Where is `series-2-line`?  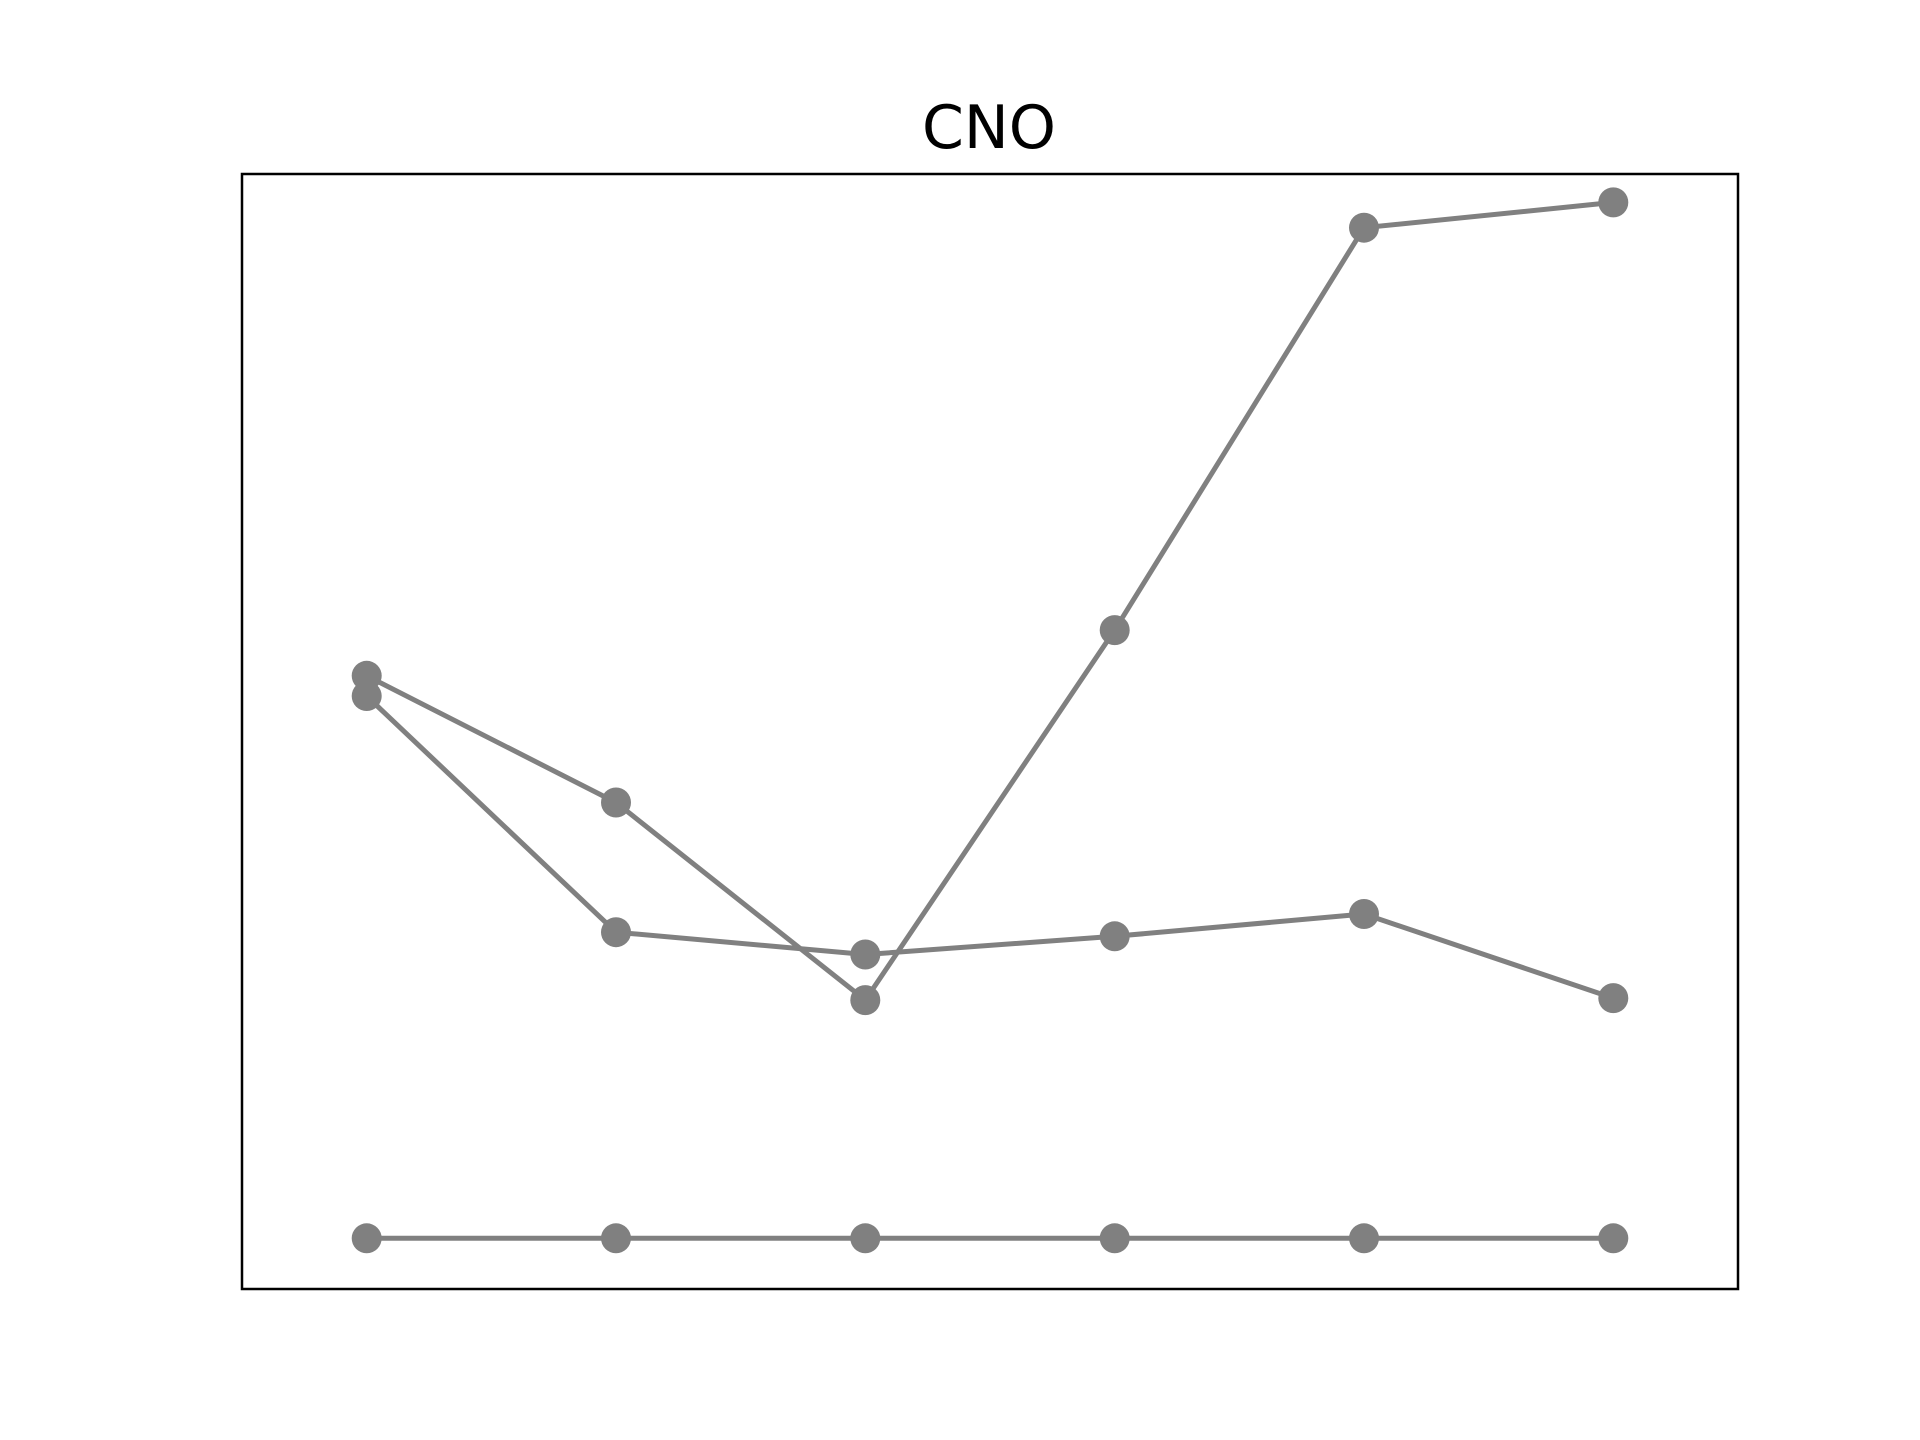
series-2-line is located at coordinates (989, 847).